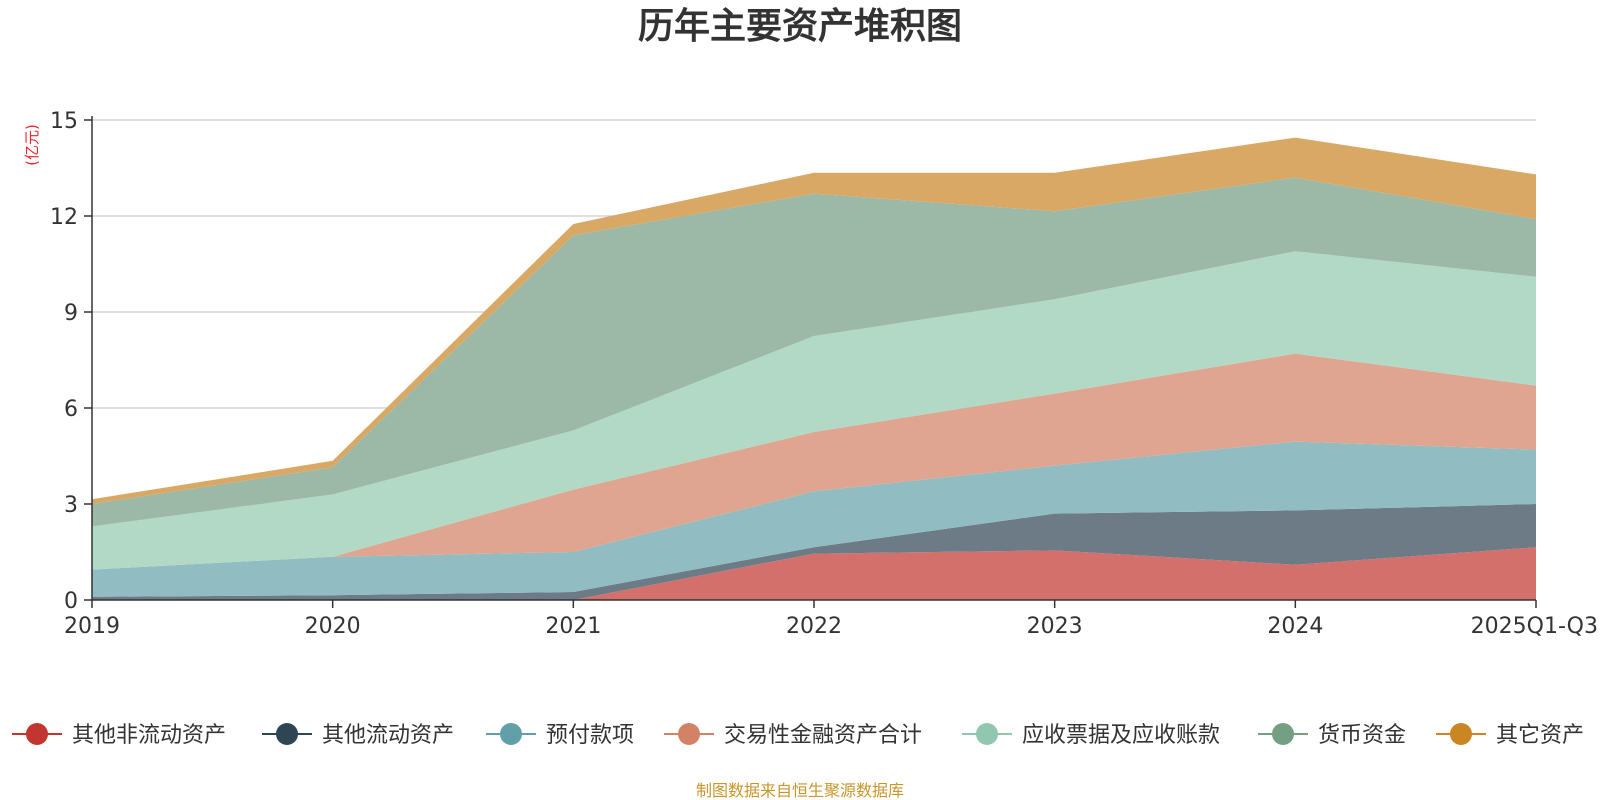 This screenshot has width=1600, height=800. I want to click on legend-label: 预付款项, so click(590, 735).